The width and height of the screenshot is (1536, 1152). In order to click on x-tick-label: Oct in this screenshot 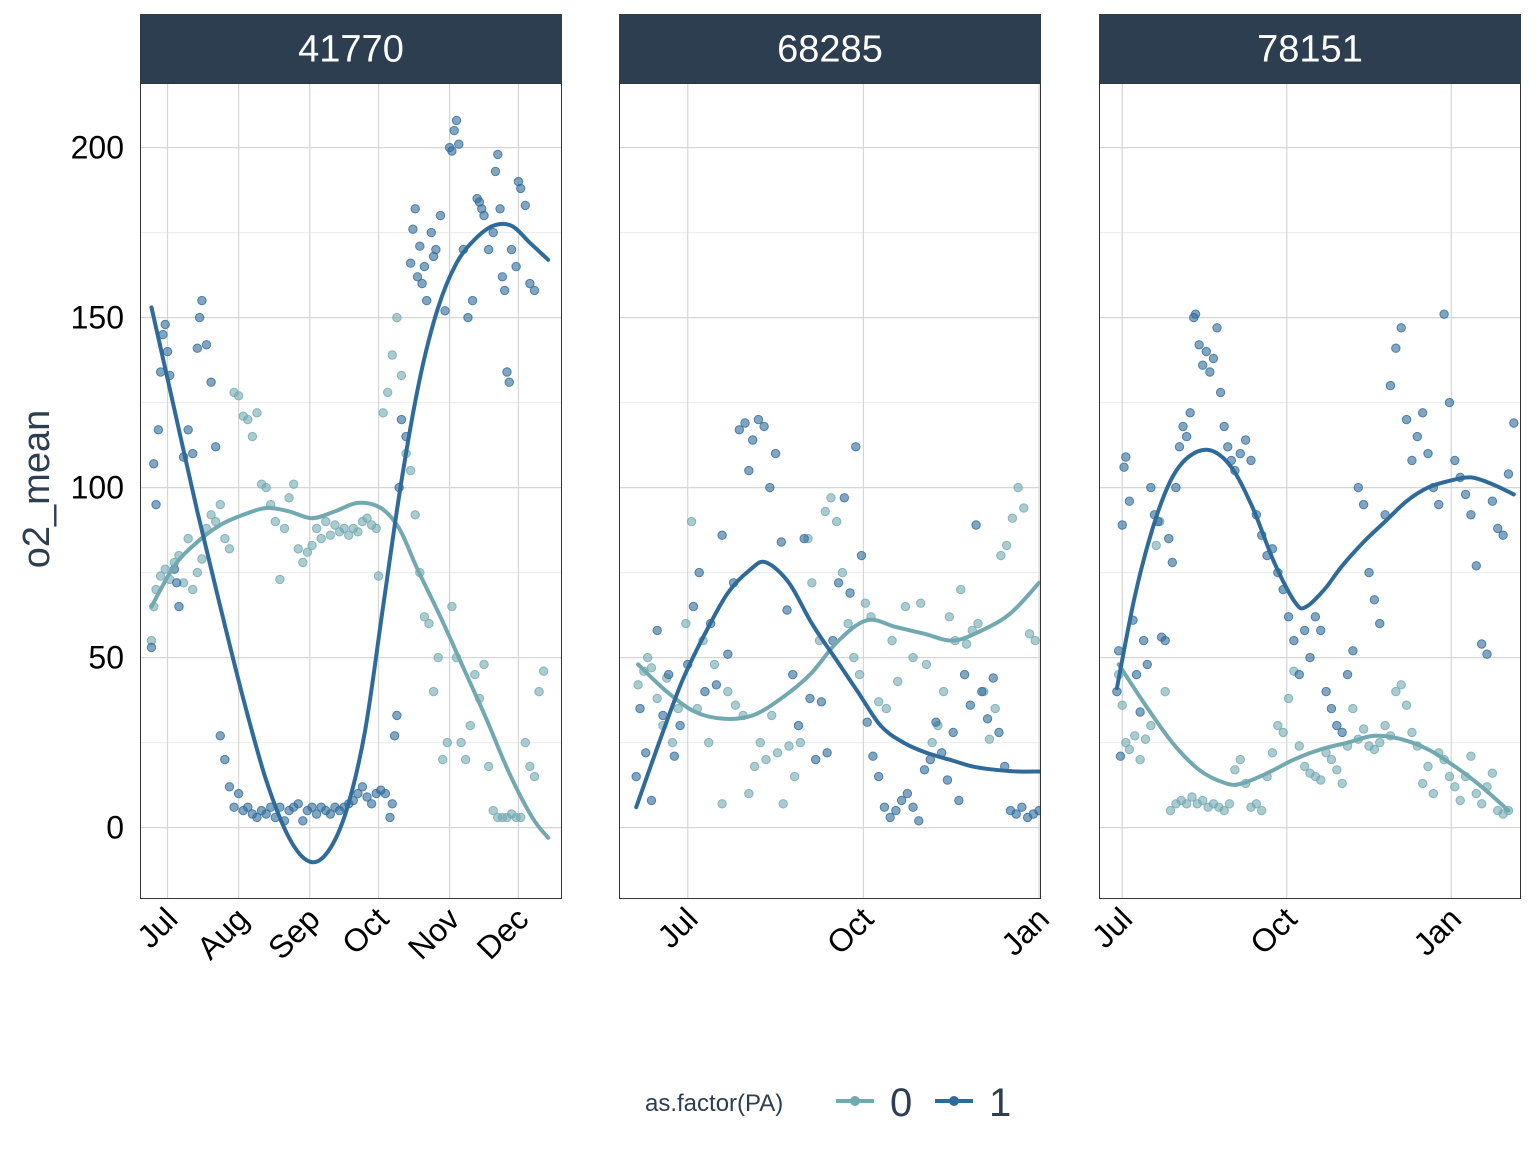, I will do `click(850, 930)`.